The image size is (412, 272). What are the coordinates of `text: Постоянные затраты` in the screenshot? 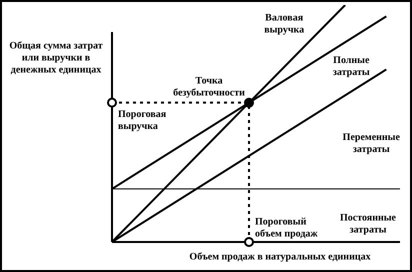 It's located at (368, 224).